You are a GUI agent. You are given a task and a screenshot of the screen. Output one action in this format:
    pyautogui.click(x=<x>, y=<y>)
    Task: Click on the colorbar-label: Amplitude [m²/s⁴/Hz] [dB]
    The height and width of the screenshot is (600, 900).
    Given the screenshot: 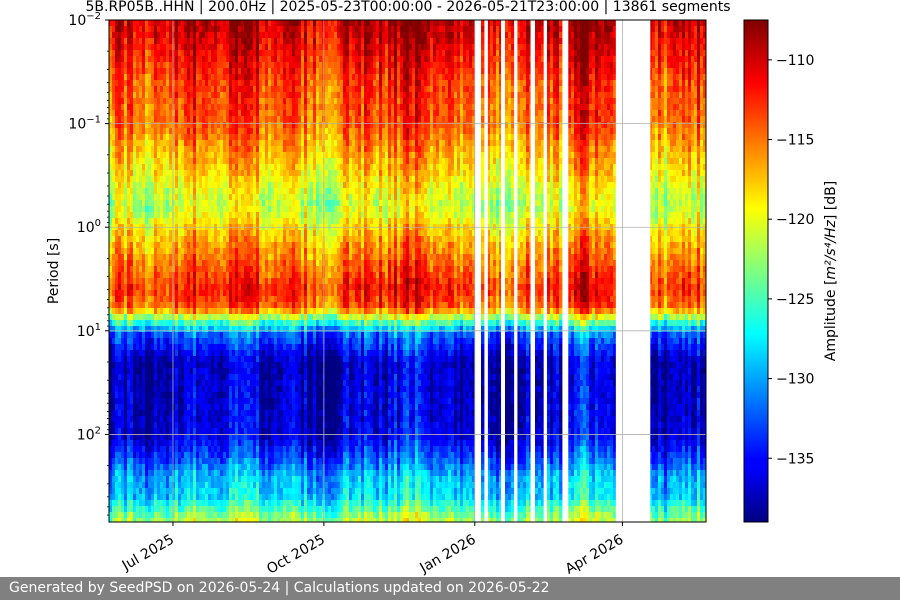 What is the action you would take?
    pyautogui.click(x=831, y=271)
    